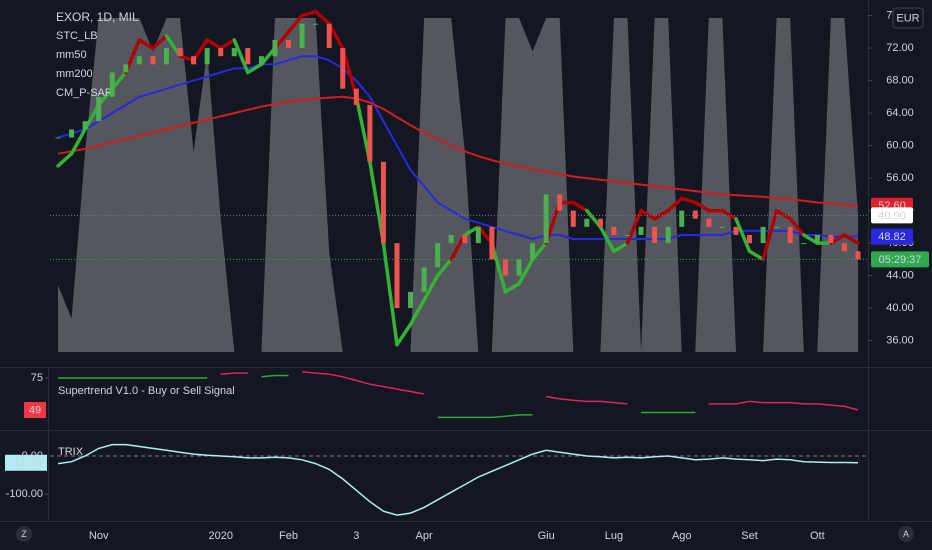 The width and height of the screenshot is (932, 550). I want to click on legend-entry: STC_LB, so click(77, 36).